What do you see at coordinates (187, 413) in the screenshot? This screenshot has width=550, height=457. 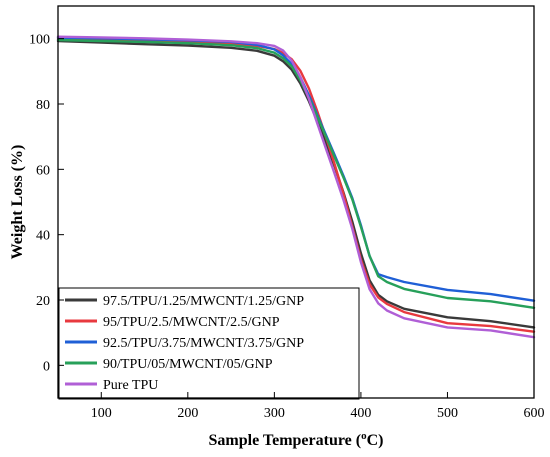 I see `x-tick-label: 200` at bounding box center [187, 413].